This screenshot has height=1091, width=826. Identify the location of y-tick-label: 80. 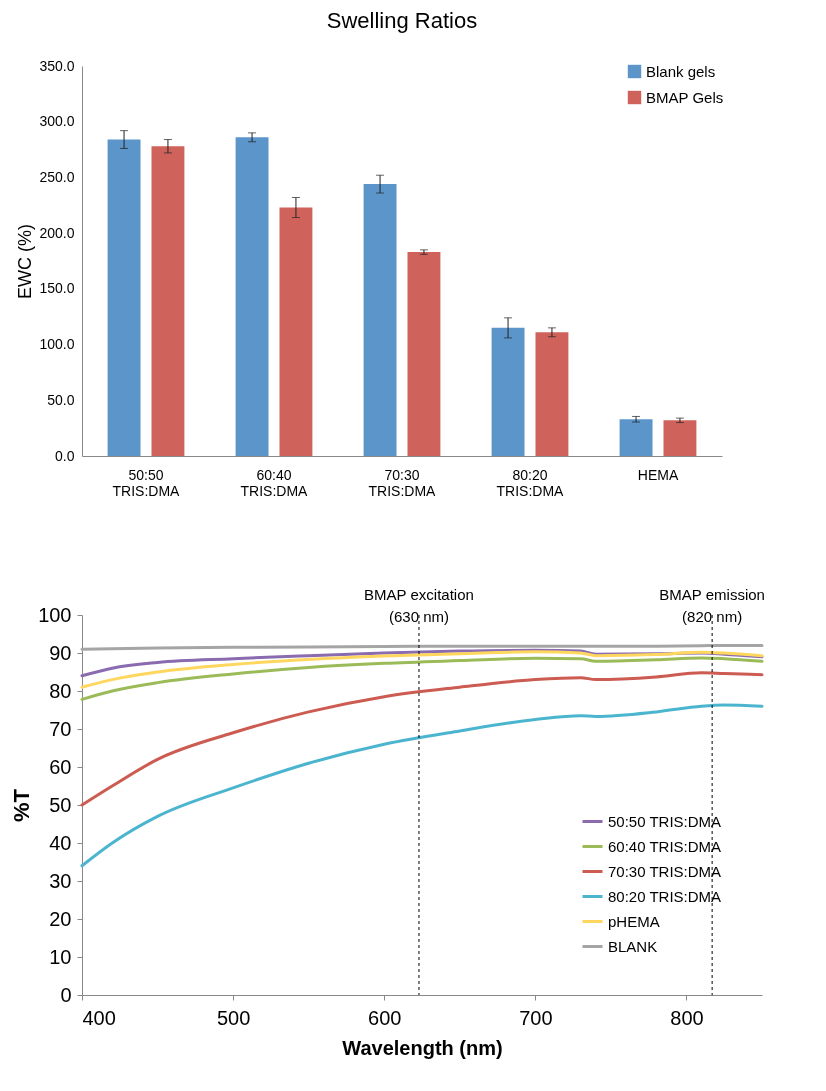
(60, 690).